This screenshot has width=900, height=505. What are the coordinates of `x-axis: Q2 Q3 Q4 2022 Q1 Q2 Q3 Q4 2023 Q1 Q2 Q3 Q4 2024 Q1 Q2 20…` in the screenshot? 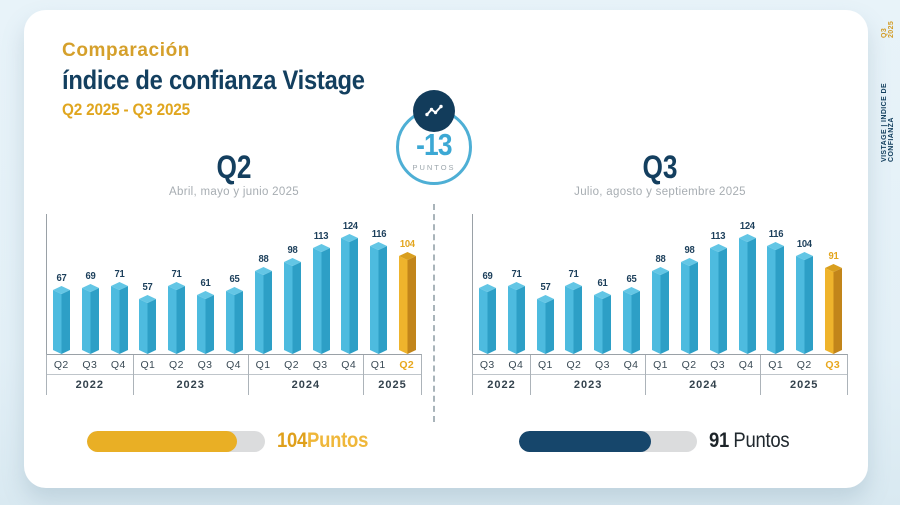 It's located at (234, 374).